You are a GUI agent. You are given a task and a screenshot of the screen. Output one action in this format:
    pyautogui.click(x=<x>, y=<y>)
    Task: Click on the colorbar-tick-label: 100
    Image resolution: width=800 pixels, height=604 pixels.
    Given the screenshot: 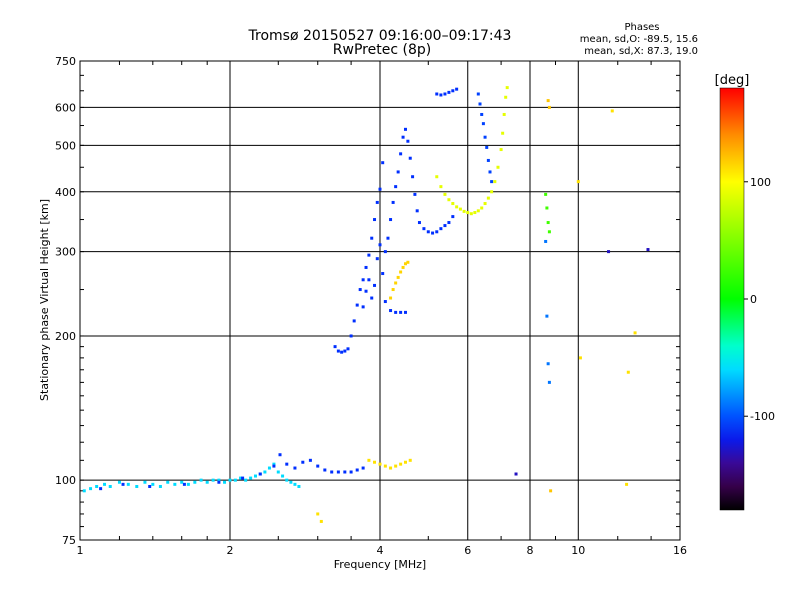 What is the action you would take?
    pyautogui.click(x=760, y=182)
    